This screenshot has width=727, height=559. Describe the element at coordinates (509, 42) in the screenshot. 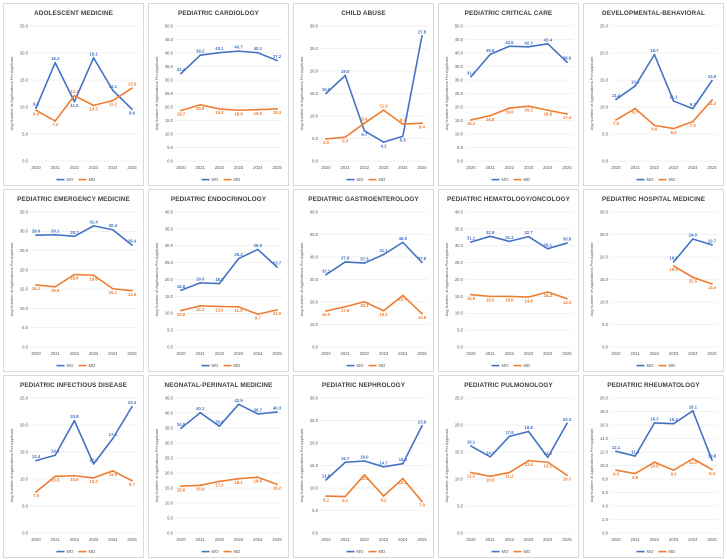

I see `data-label: 42.5` at that location.